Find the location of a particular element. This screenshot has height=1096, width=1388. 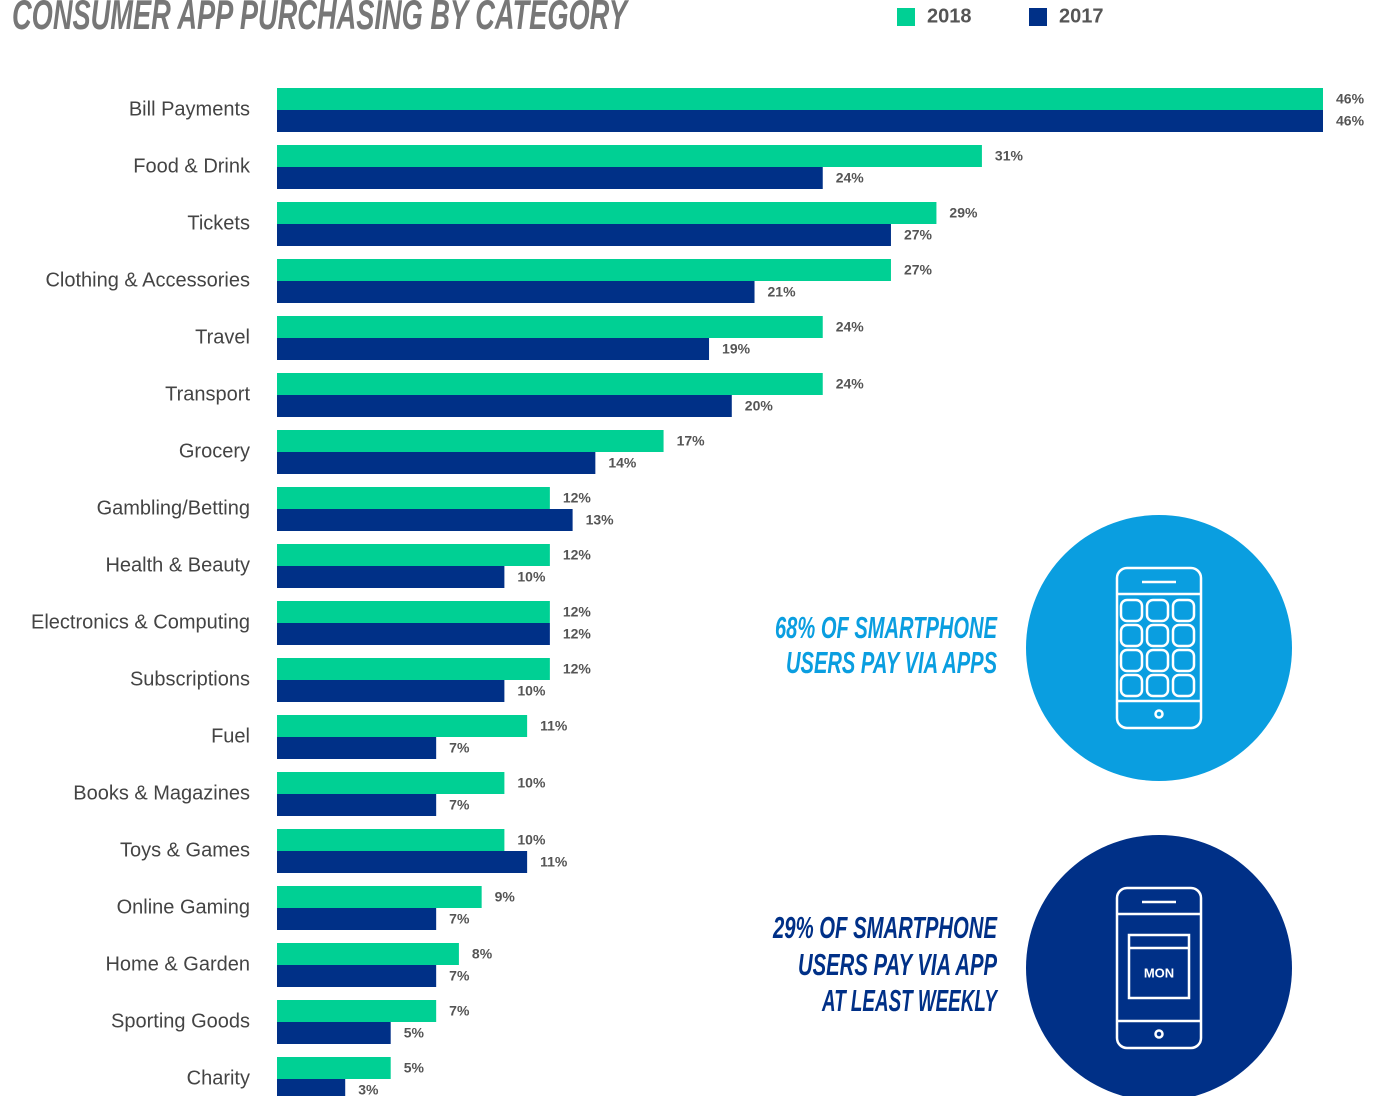

category-label: Travel is located at coordinates (222, 337).